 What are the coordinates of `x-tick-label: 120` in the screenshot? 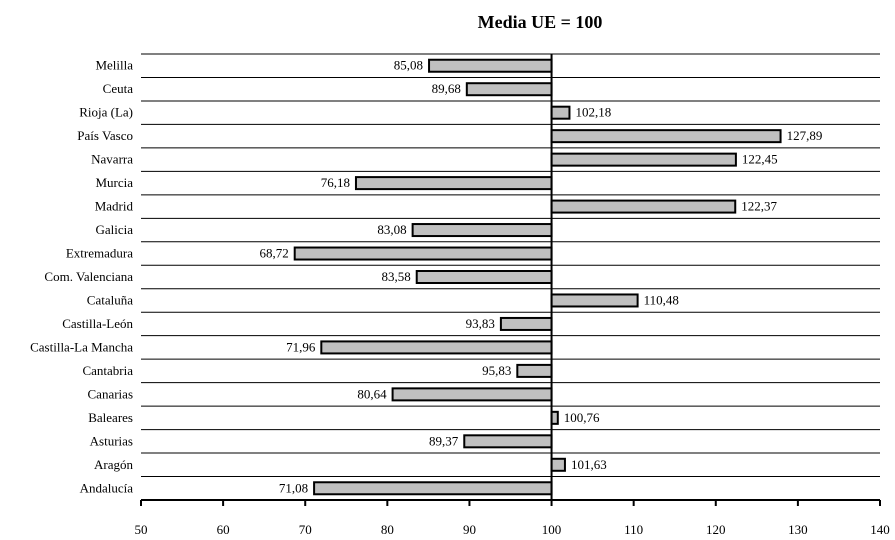 It's located at (716, 529).